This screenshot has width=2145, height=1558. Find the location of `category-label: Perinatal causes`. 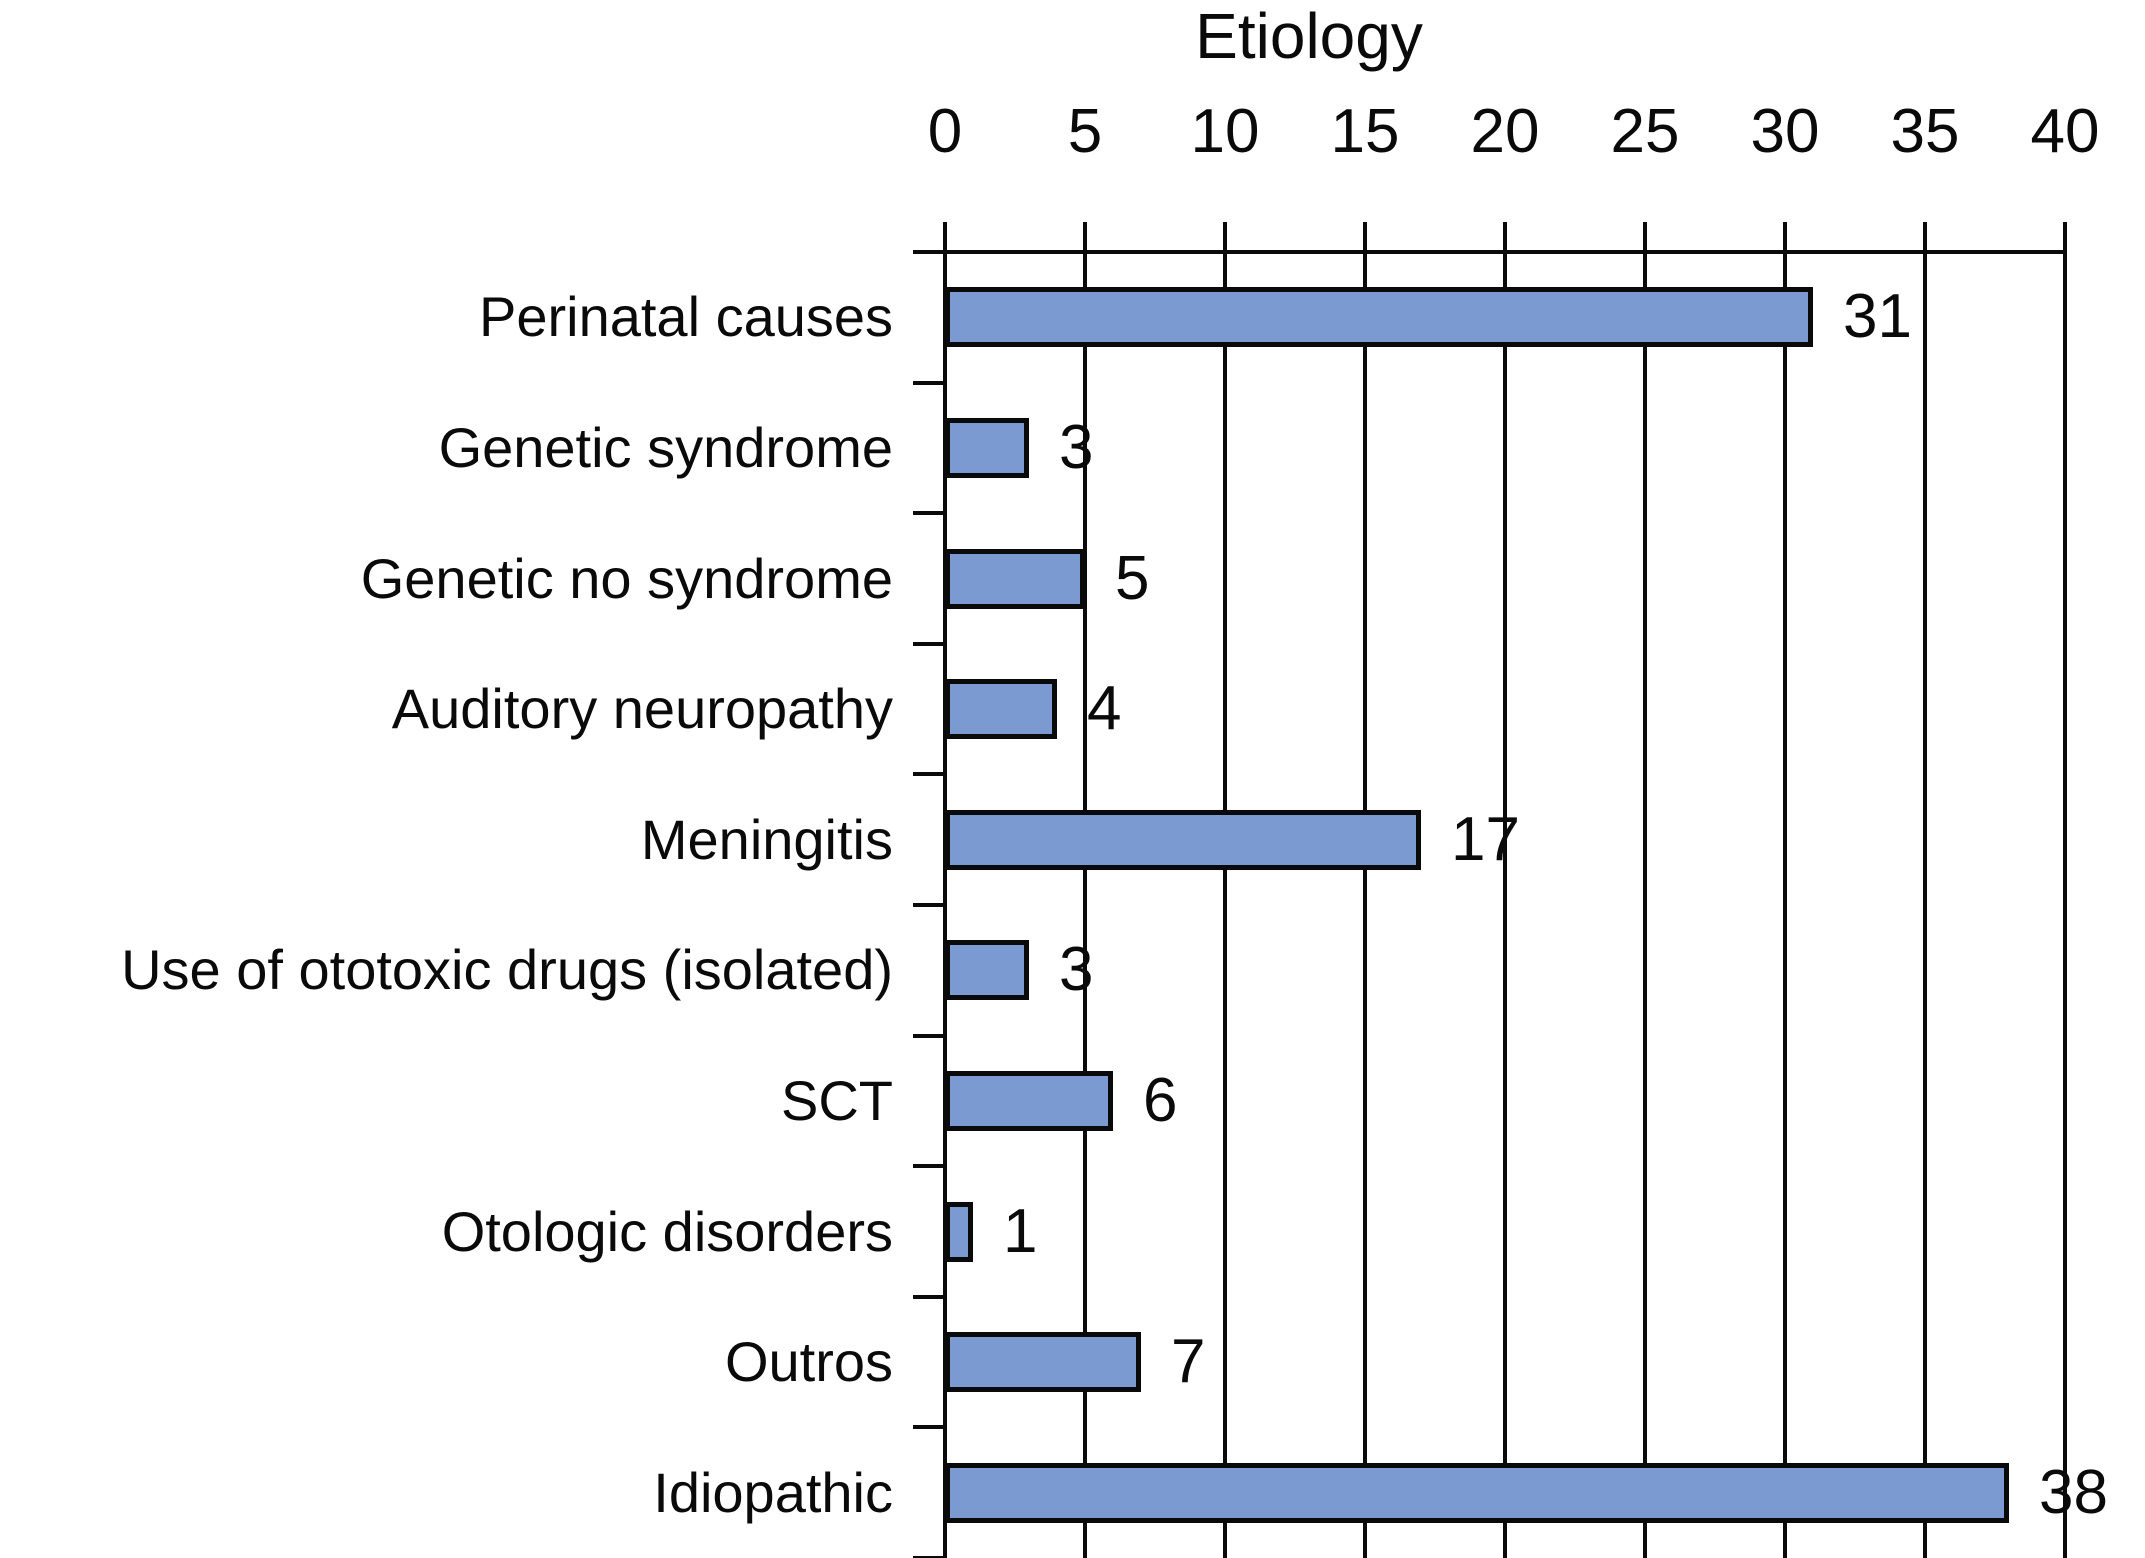

category-label: Perinatal causes is located at coordinates (685, 317).